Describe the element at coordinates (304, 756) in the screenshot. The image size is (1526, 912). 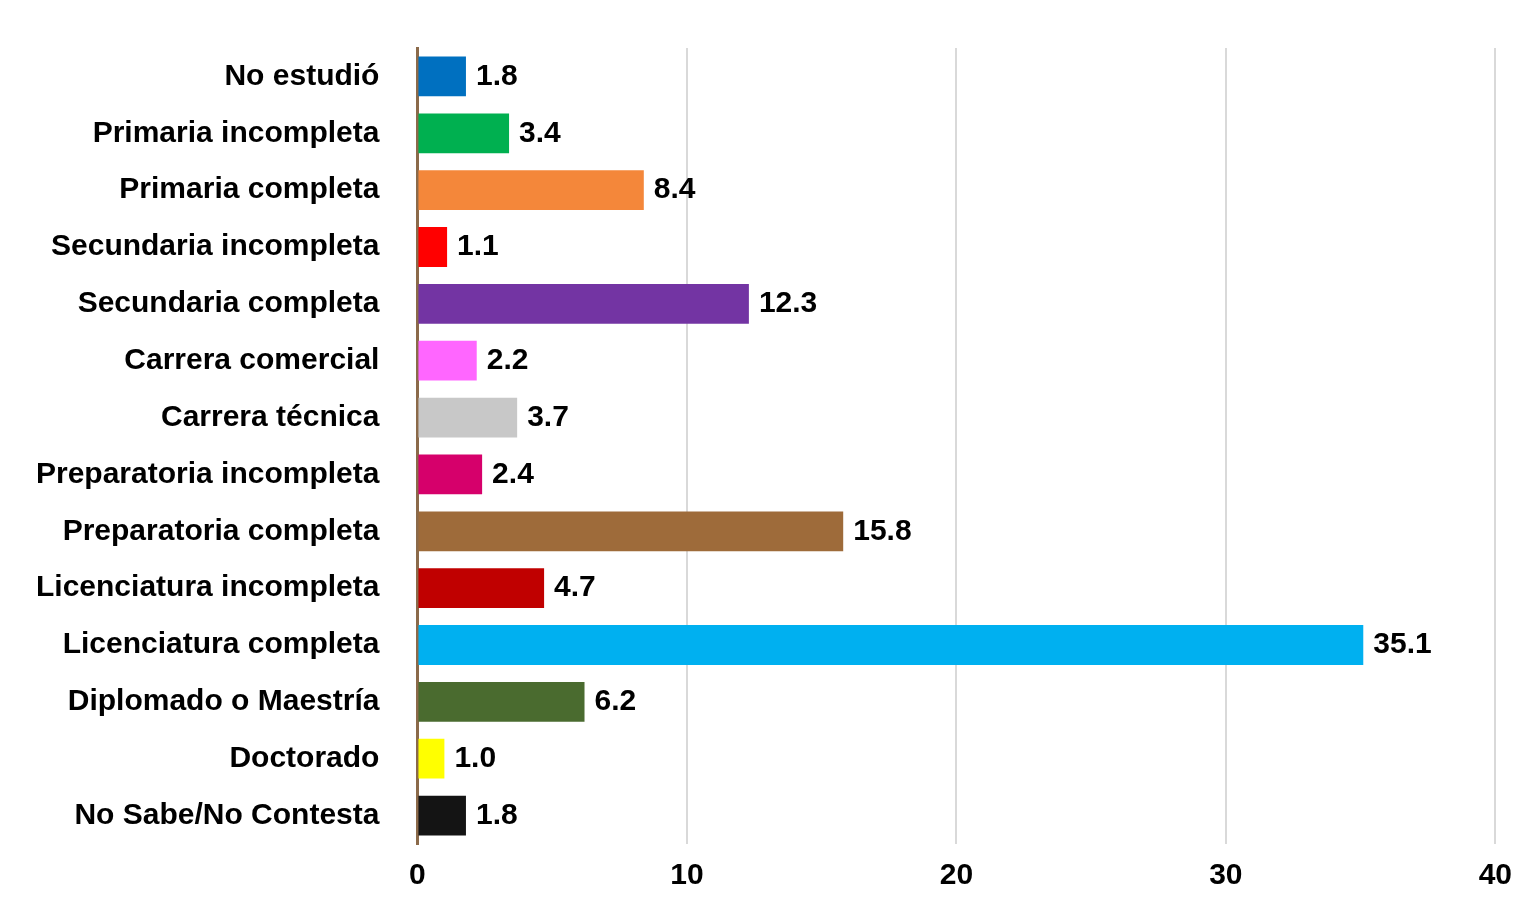
I see `y-tick-label: Doctorado` at that location.